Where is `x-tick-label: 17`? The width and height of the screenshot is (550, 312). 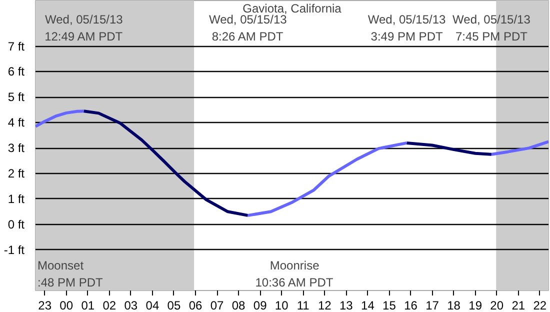
x-tick-label: 17 is located at coordinates (433, 305).